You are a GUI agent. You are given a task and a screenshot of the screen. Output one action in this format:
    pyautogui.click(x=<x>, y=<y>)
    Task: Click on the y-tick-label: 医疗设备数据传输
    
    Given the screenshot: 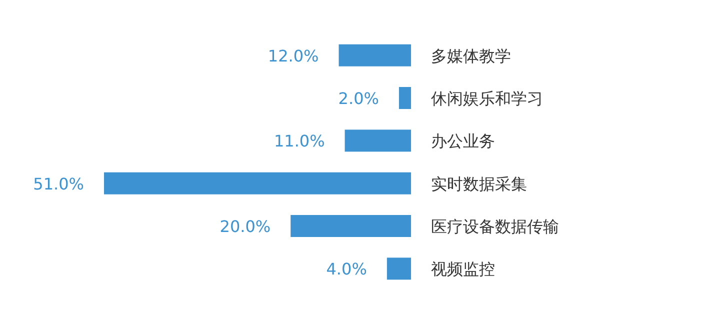 What is the action you would take?
    pyautogui.click(x=495, y=226)
    